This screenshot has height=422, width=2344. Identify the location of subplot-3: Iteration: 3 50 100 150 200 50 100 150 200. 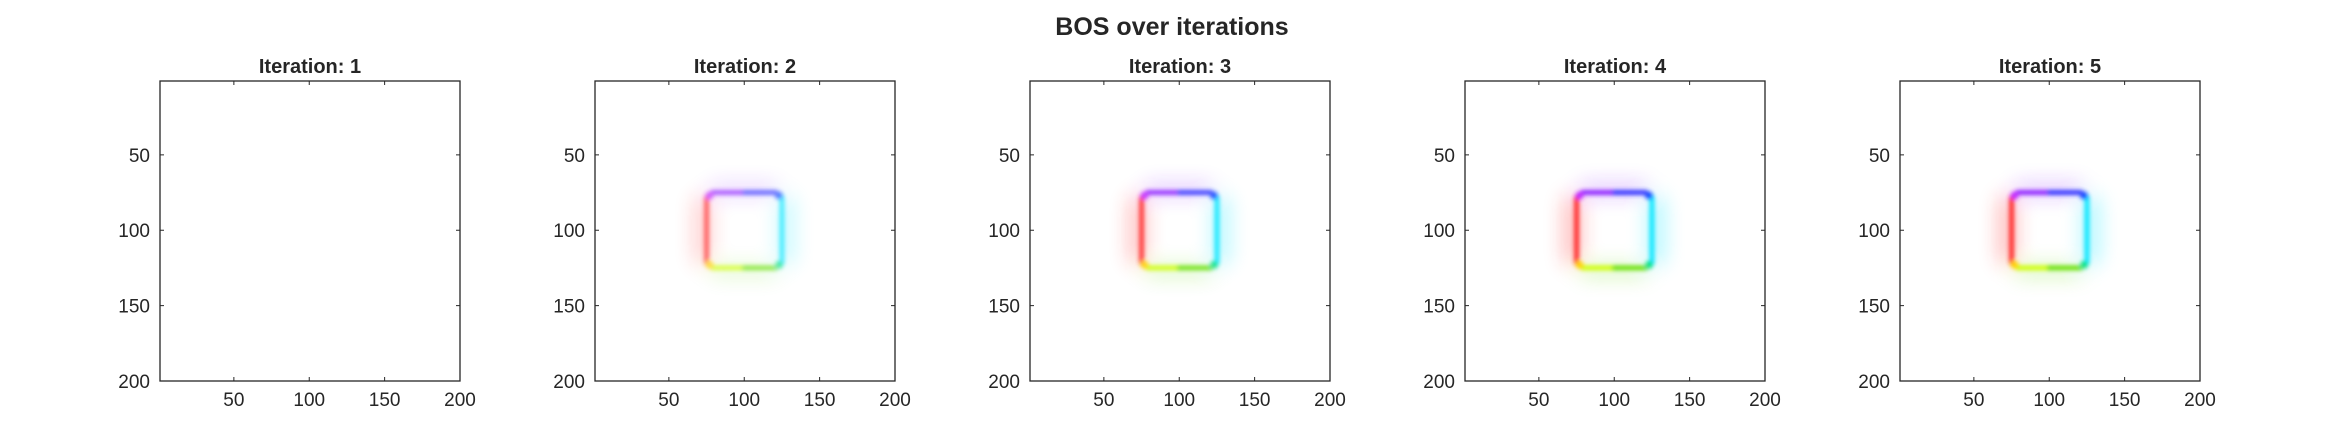
(1167, 233).